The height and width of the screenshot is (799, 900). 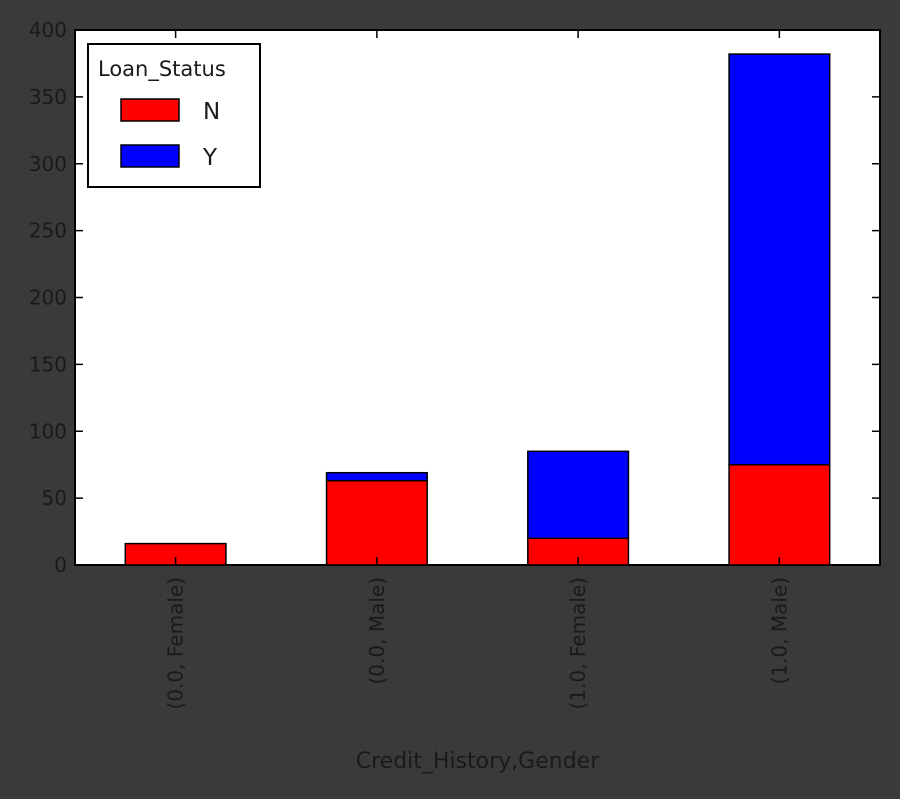 I want to click on legend-label-Y: Y, so click(x=210, y=158).